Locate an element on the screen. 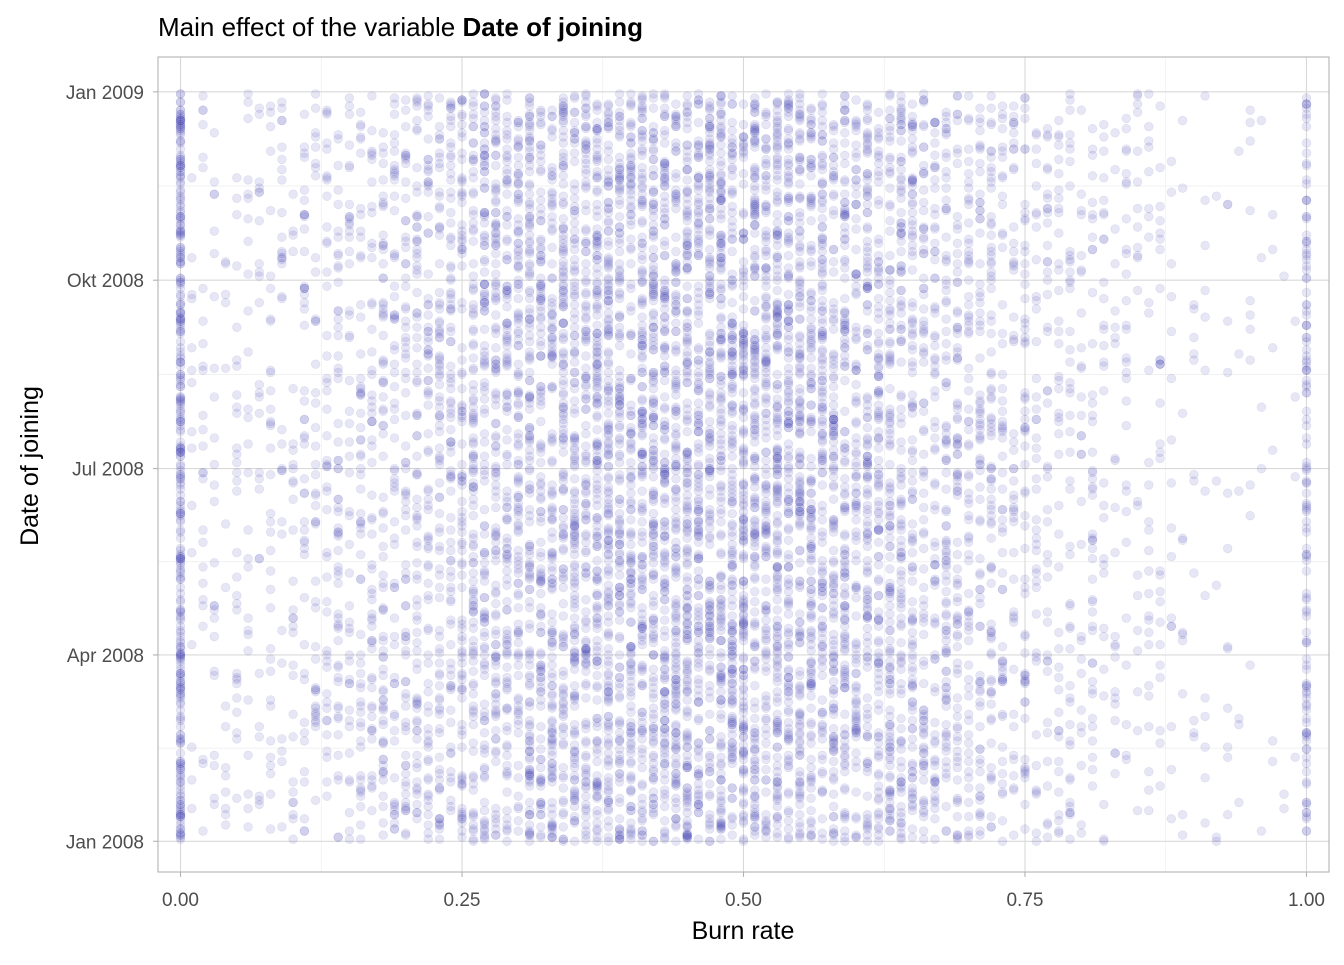  chart-title-bold: Date of joining is located at coordinates (552, 27).